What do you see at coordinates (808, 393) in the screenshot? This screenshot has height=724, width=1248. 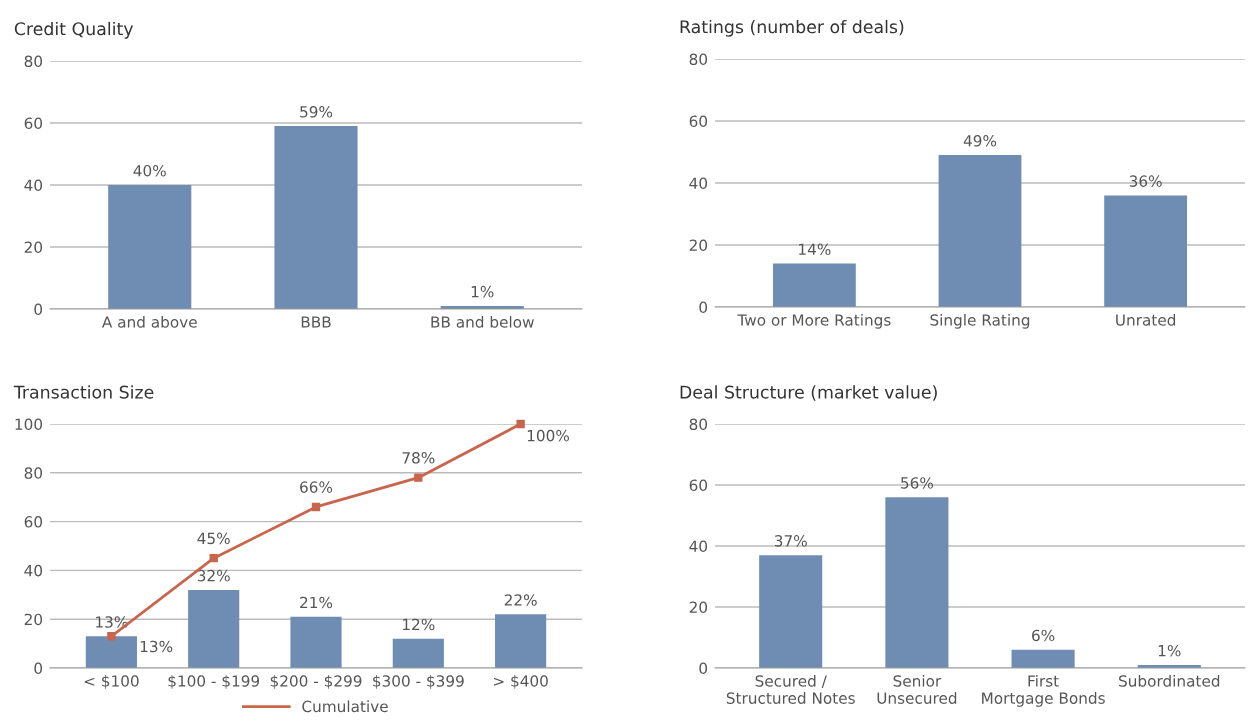 I see `chart-title: Deal Structure (market value)` at bounding box center [808, 393].